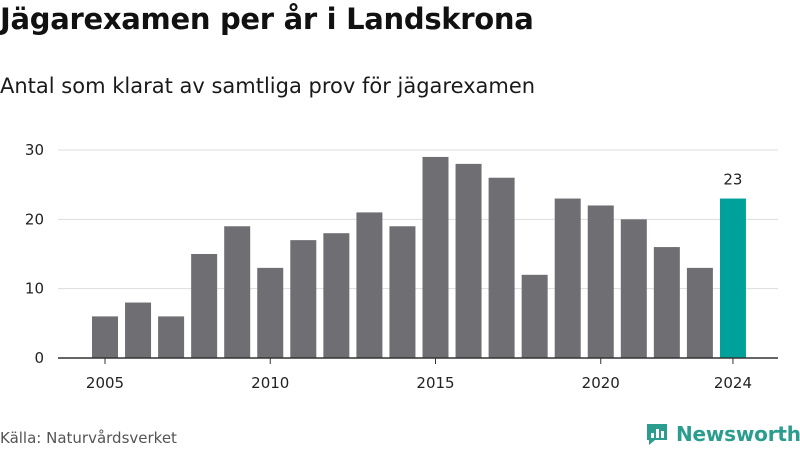  I want to click on x-tick-label: 2005, so click(105, 383).